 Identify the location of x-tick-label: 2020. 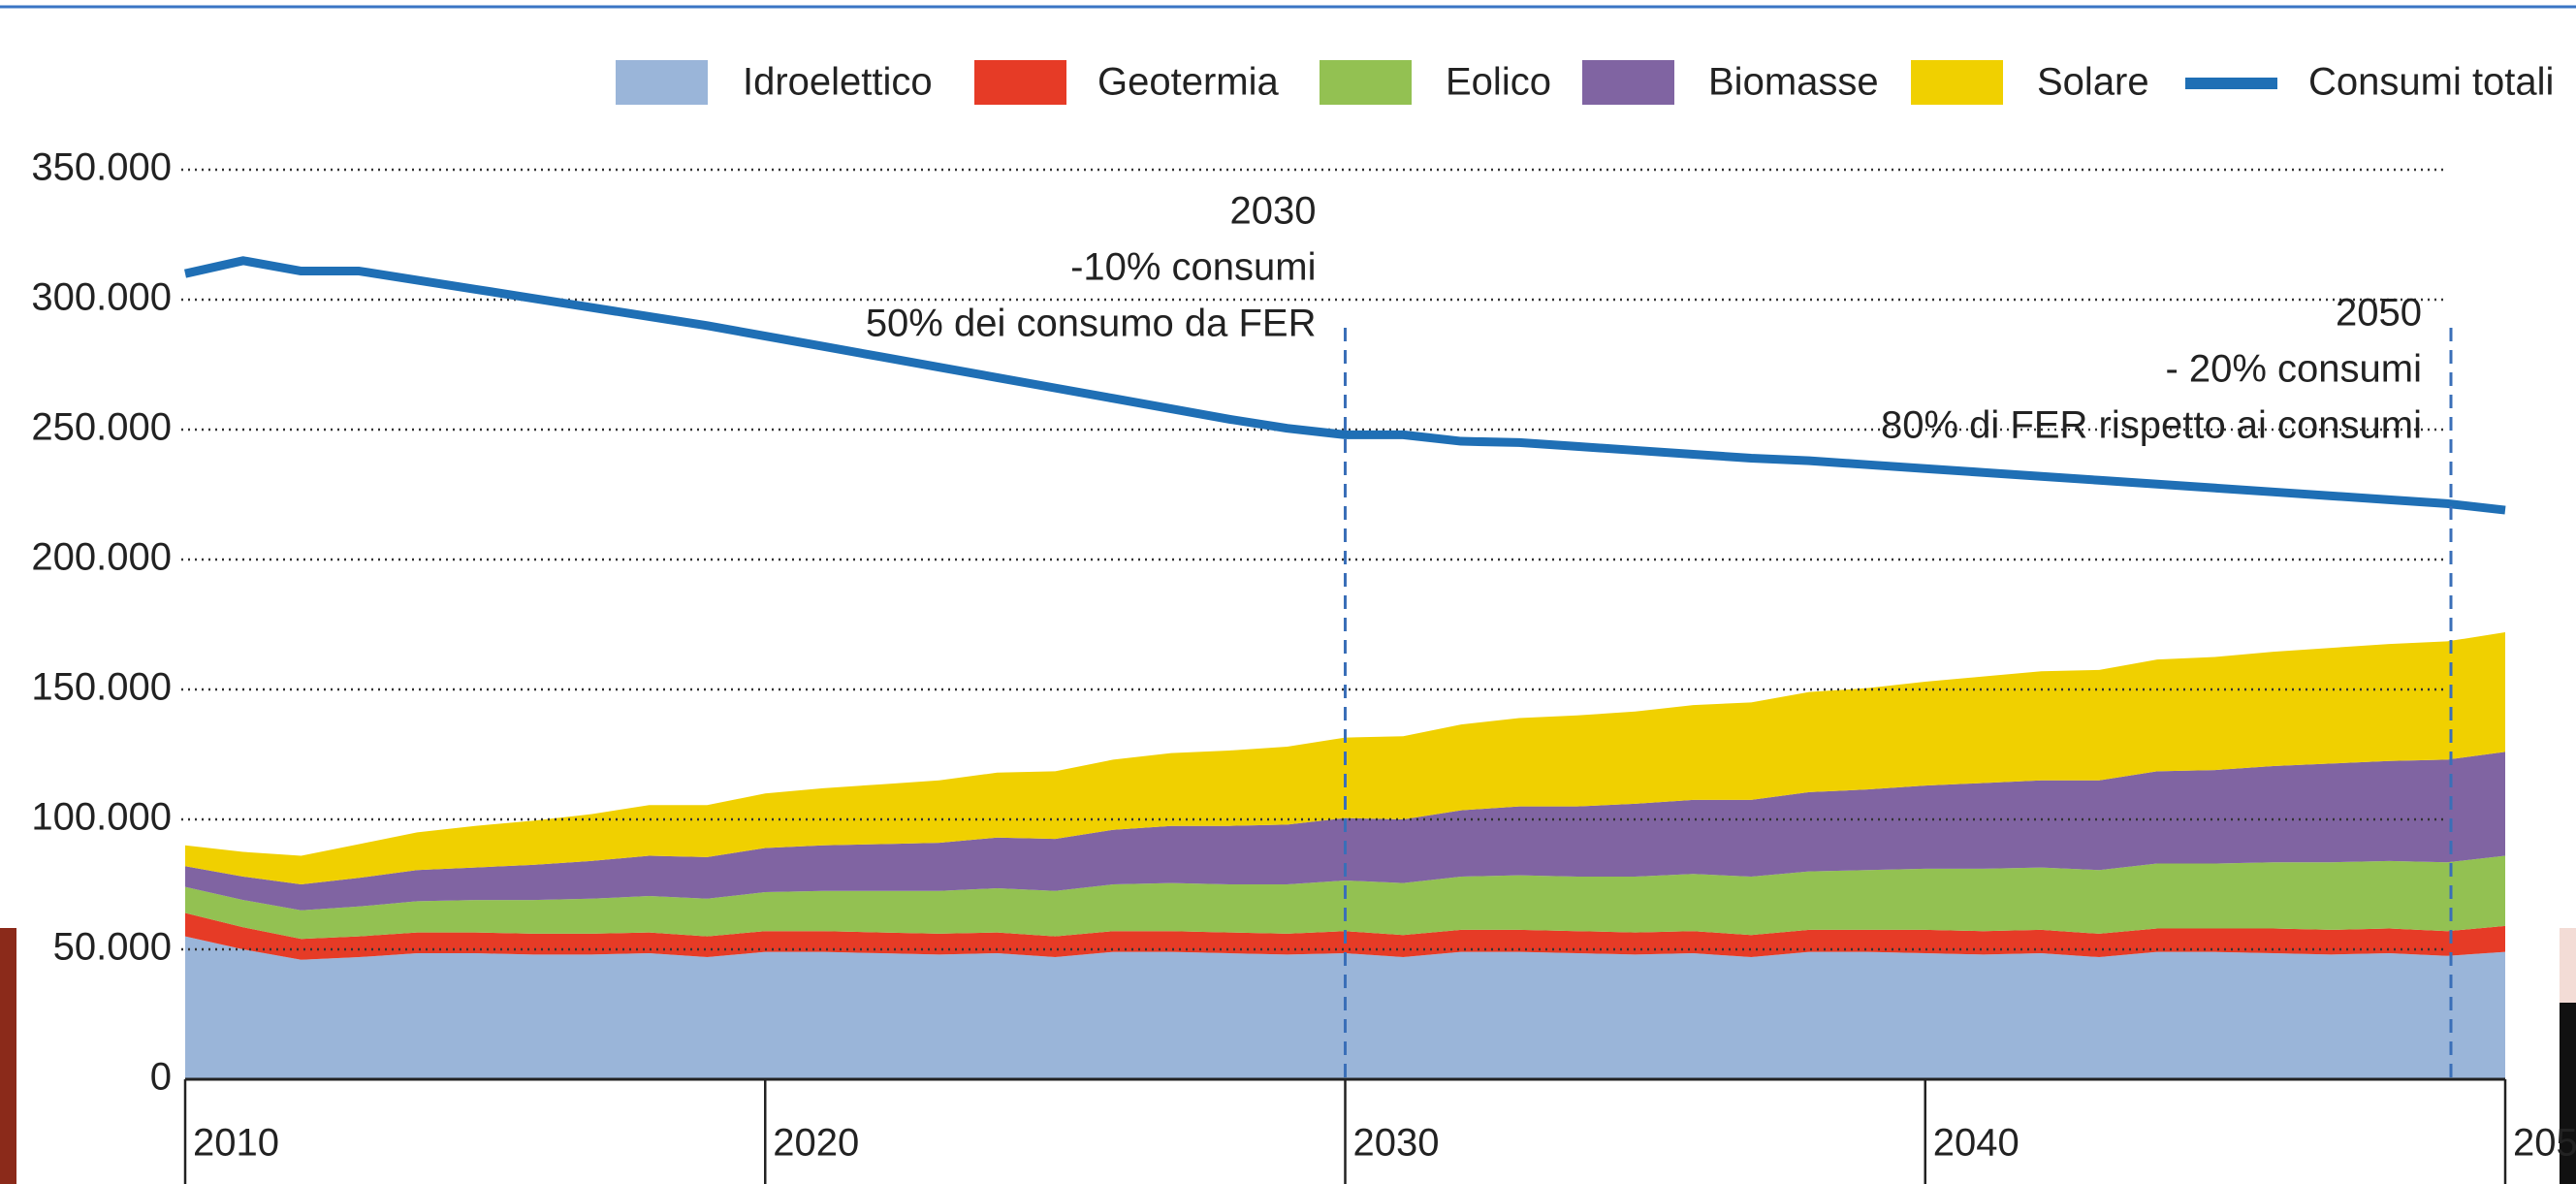
(816, 1143).